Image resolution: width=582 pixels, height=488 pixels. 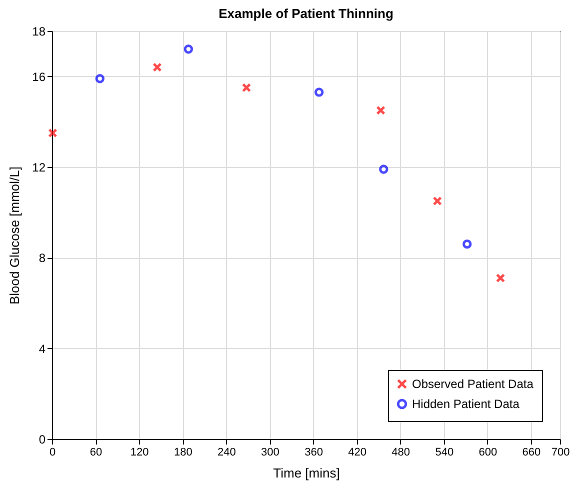 What do you see at coordinates (14, 235) in the screenshot?
I see `y-axis-title: Blood Glucose [mmol/L]` at bounding box center [14, 235].